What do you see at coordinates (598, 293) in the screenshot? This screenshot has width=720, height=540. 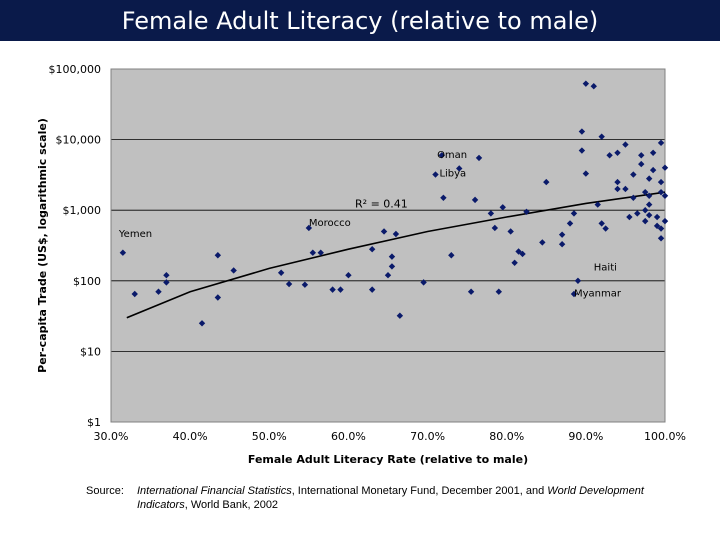 I see `country-label: Myanmar` at bounding box center [598, 293].